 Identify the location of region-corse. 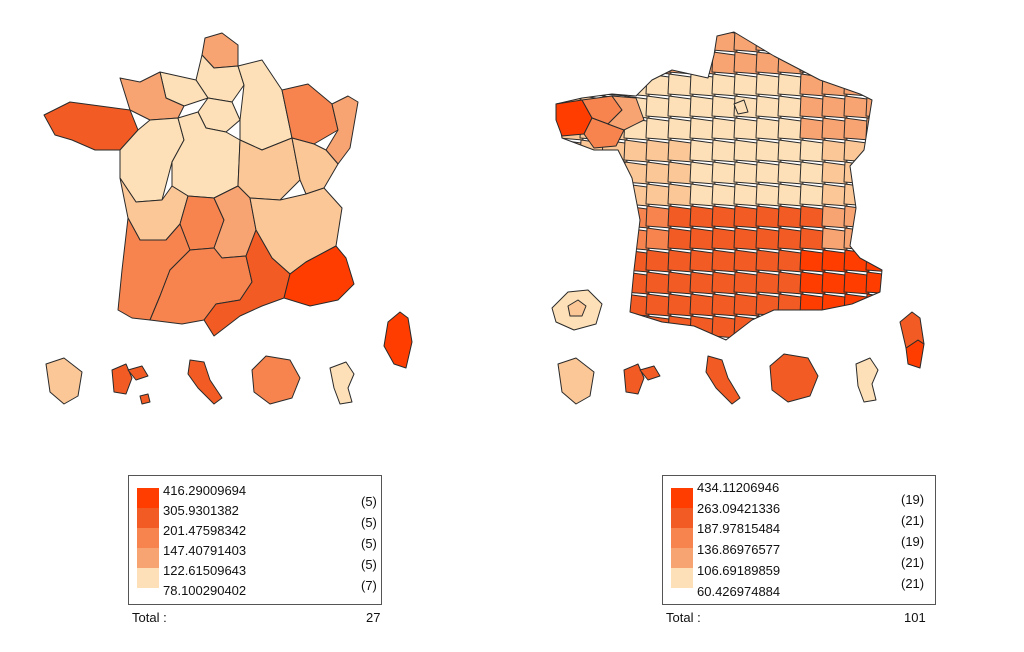
(398, 340).